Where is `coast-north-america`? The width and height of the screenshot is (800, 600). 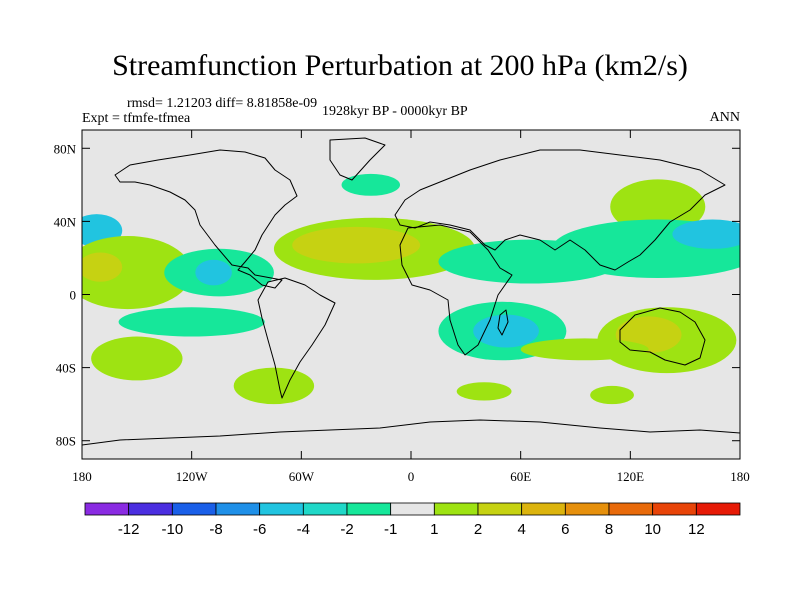 coast-north-america is located at coordinates (206, 219).